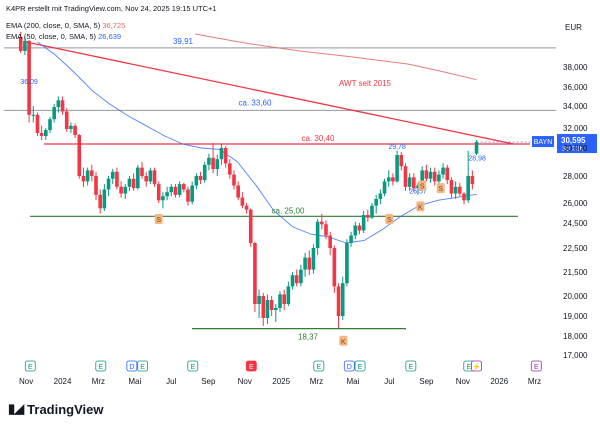 The image size is (600, 426). What do you see at coordinates (575, 272) in the screenshot?
I see `y-tick-label: 21,500` at bounding box center [575, 272].